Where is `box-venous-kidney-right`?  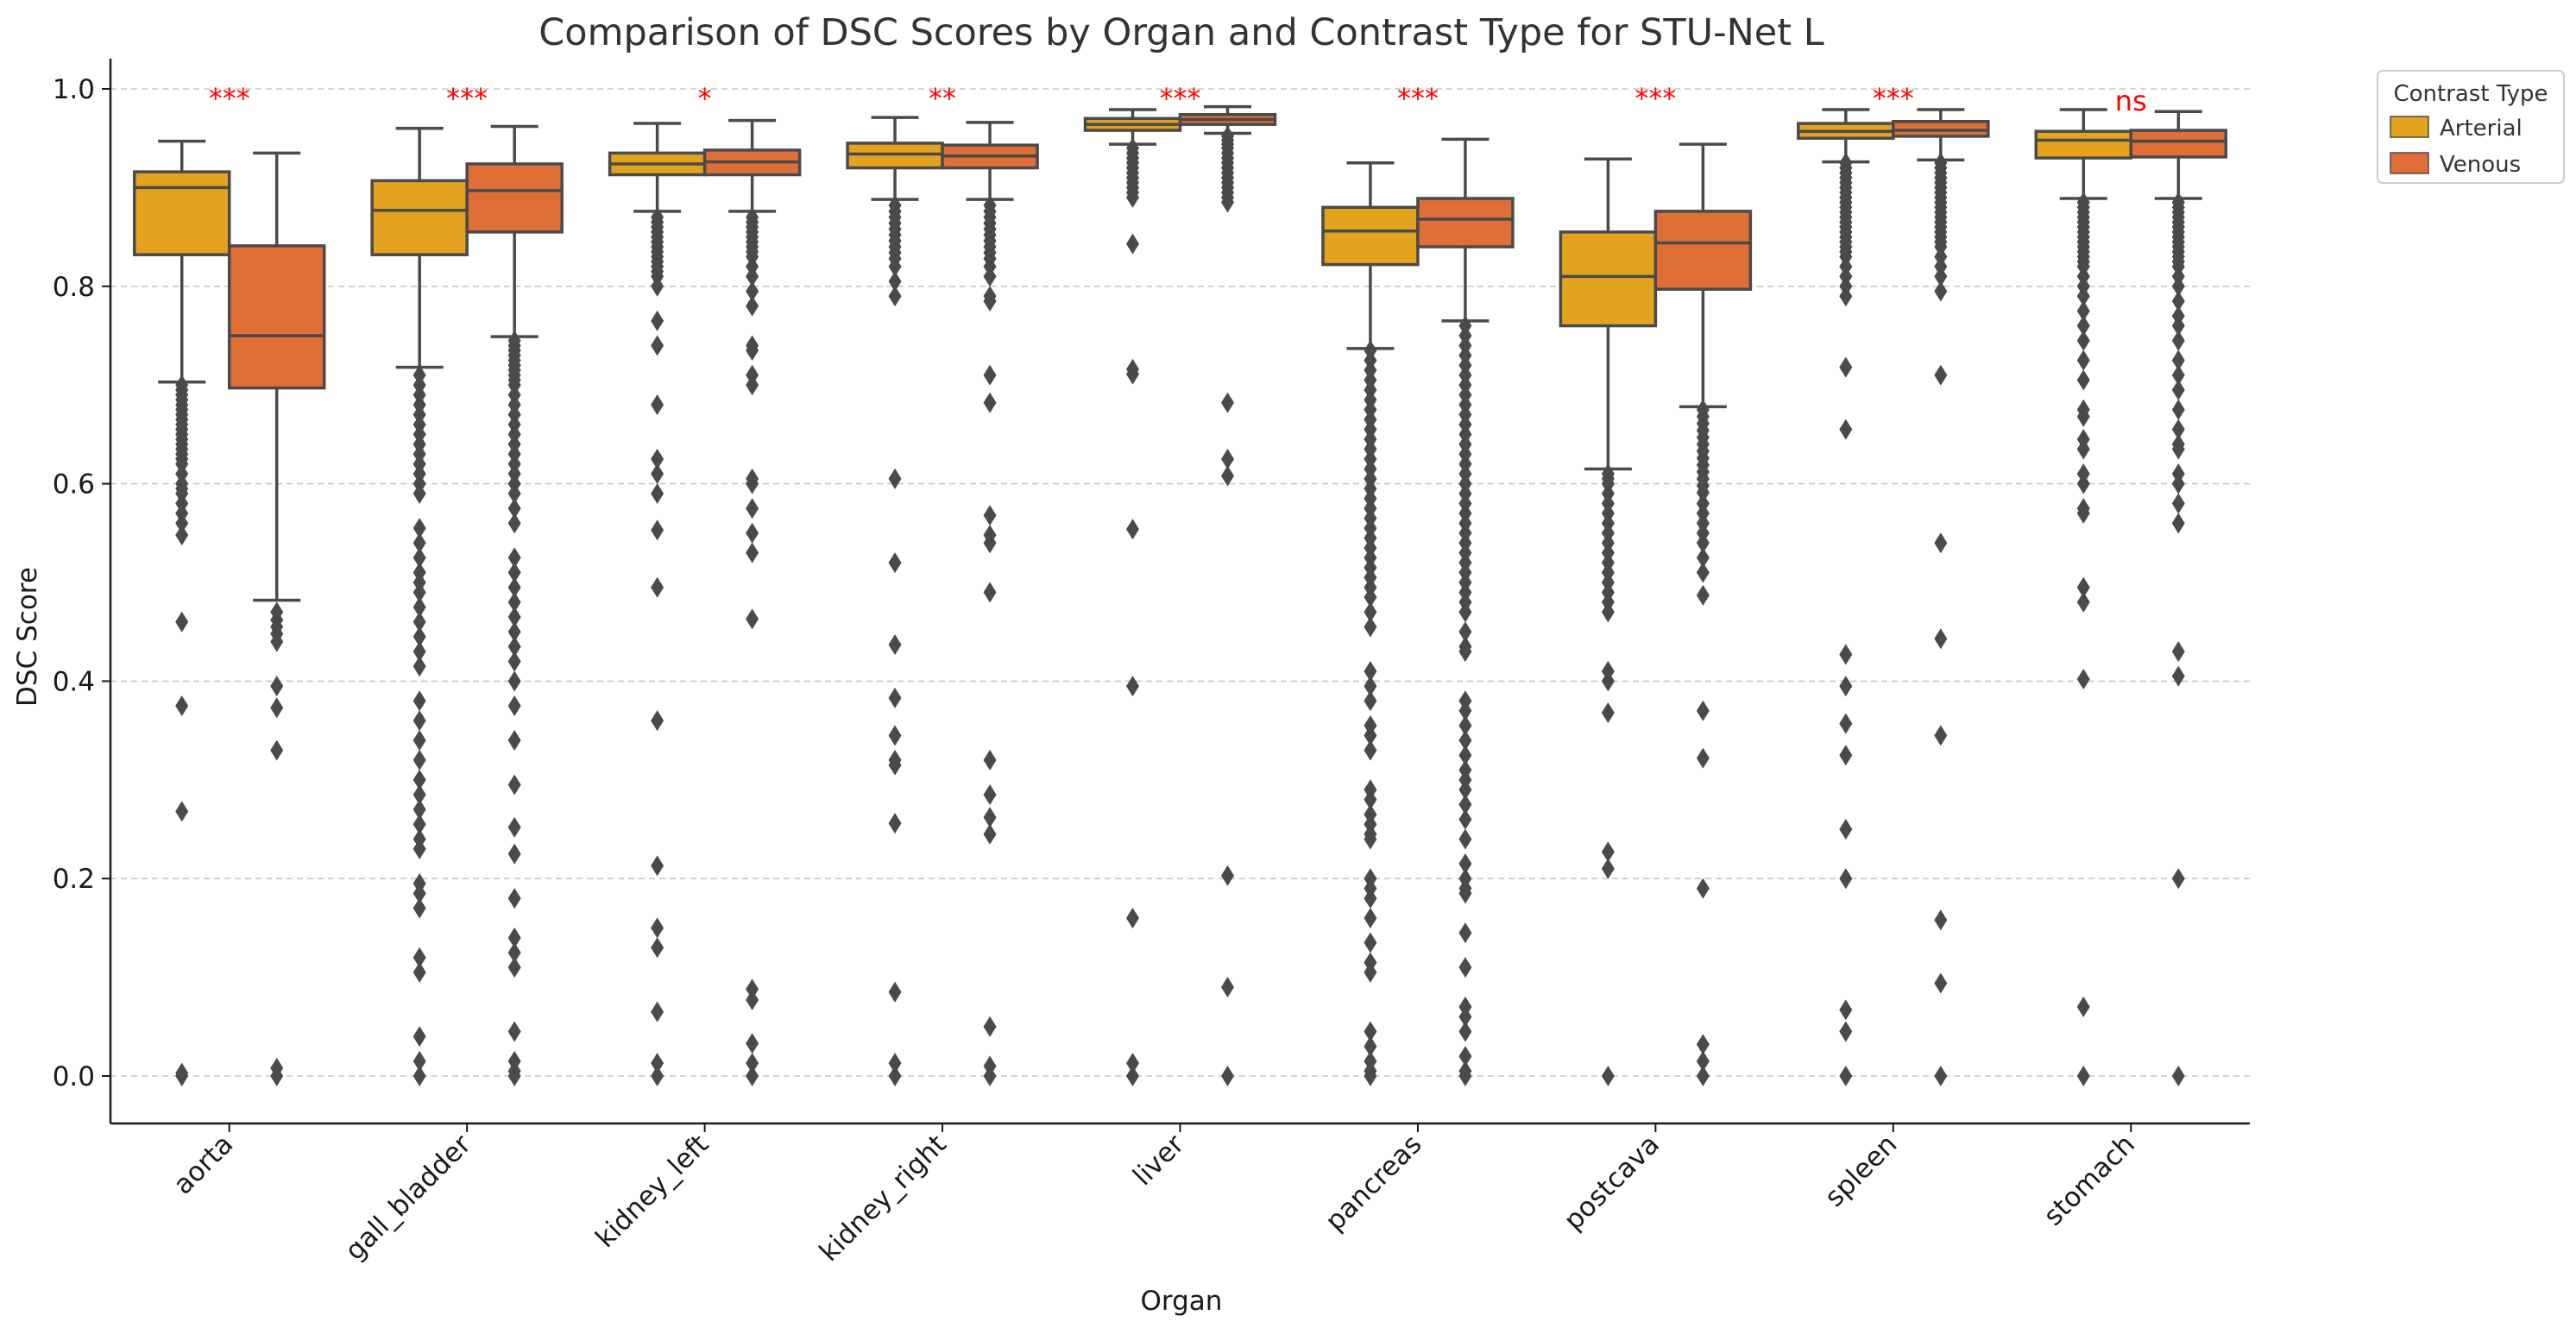
box-venous-kidney-right is located at coordinates (990, 603).